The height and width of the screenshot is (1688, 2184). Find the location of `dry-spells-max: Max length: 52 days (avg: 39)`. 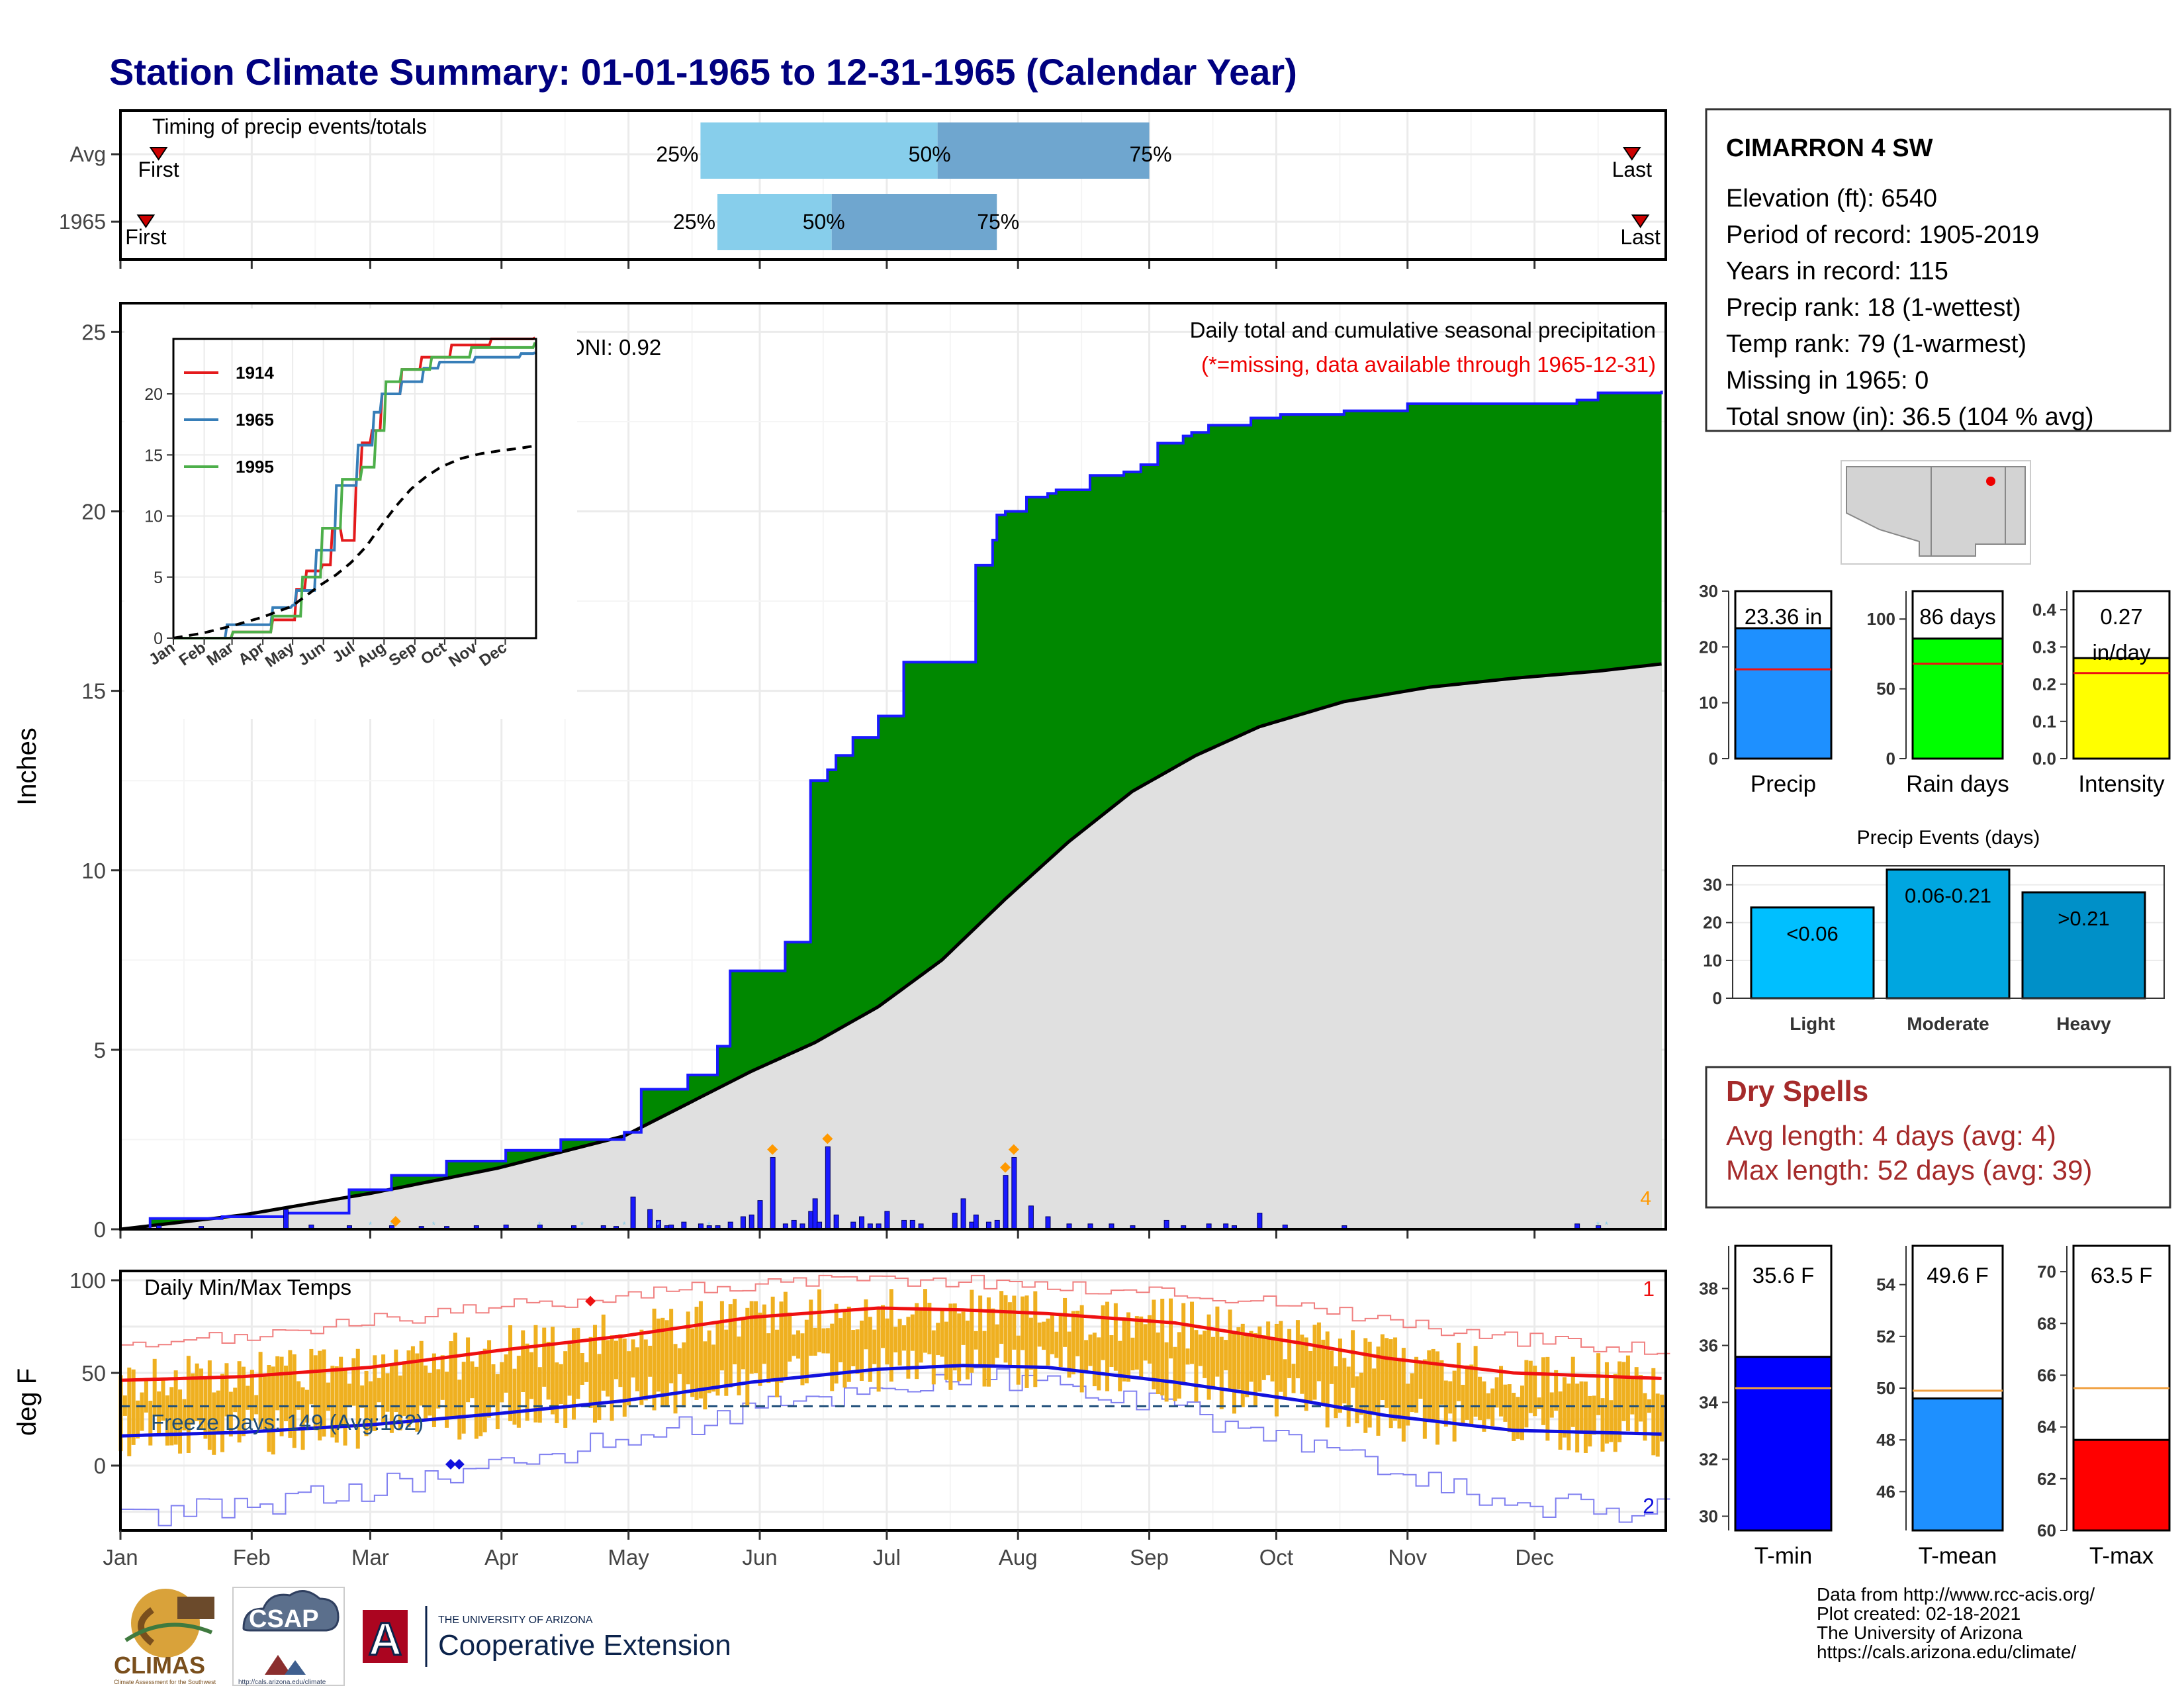

dry-spells-max: Max length: 52 days (avg: 39) is located at coordinates (1909, 1170).